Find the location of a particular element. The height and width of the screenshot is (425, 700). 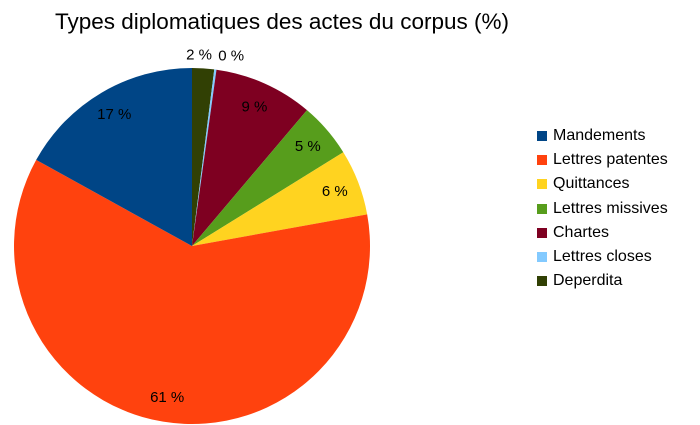

legend-label: Lettres closes is located at coordinates (602, 257).